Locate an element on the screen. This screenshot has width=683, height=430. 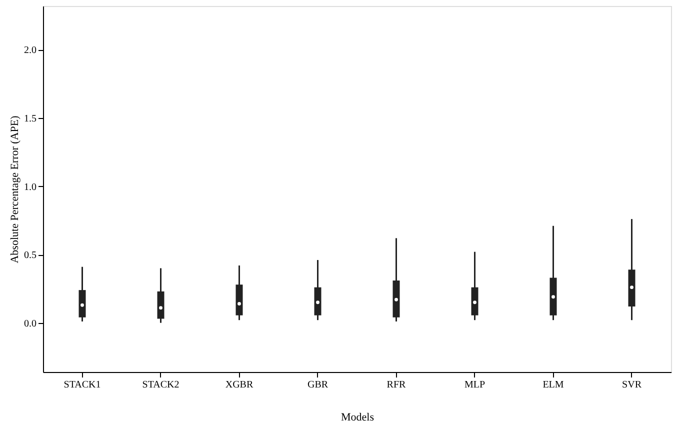
x-tick-label: ELM is located at coordinates (553, 385).